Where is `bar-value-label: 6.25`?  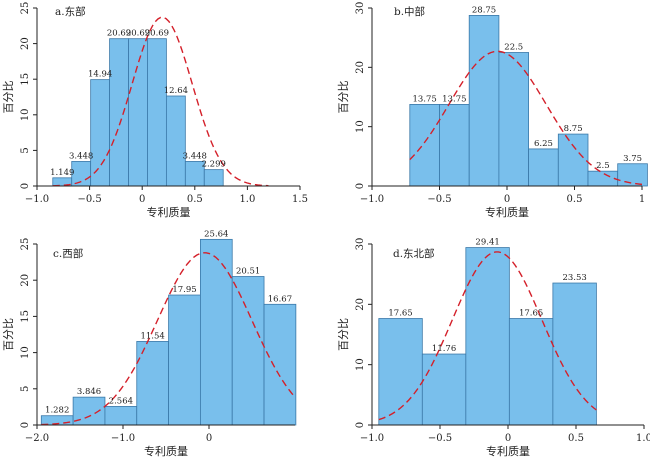 bar-value-label: 6.25 is located at coordinates (543, 144).